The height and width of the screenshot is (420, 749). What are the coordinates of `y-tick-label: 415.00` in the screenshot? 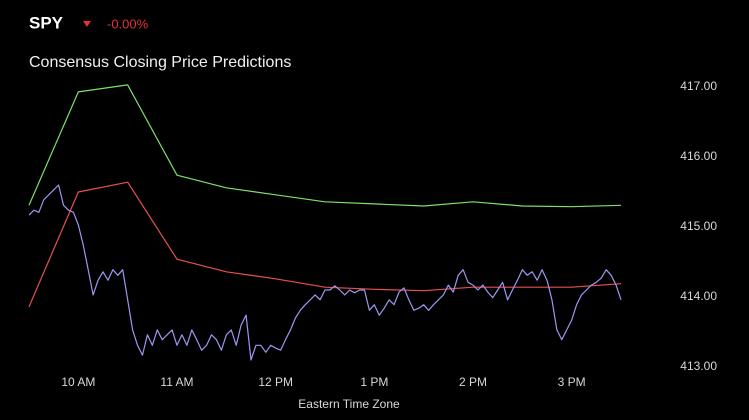 It's located at (698, 226).